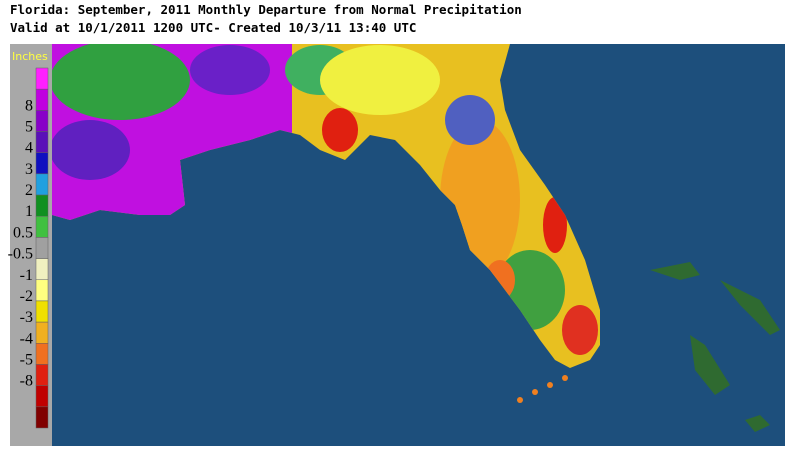 Image resolution: width=795 pixels, height=456 pixels. Describe the element at coordinates (26, 275) in the screenshot. I see `legend-label: -1` at that location.